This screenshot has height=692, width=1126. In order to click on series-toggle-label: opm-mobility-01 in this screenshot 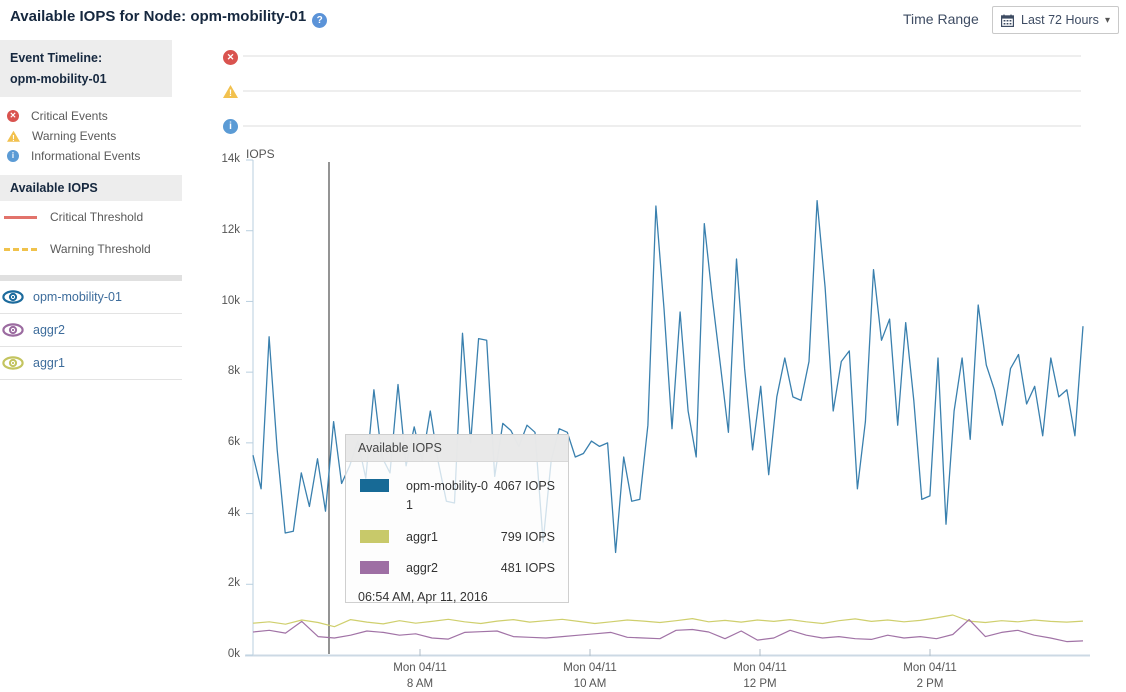, I will do `click(77, 297)`.